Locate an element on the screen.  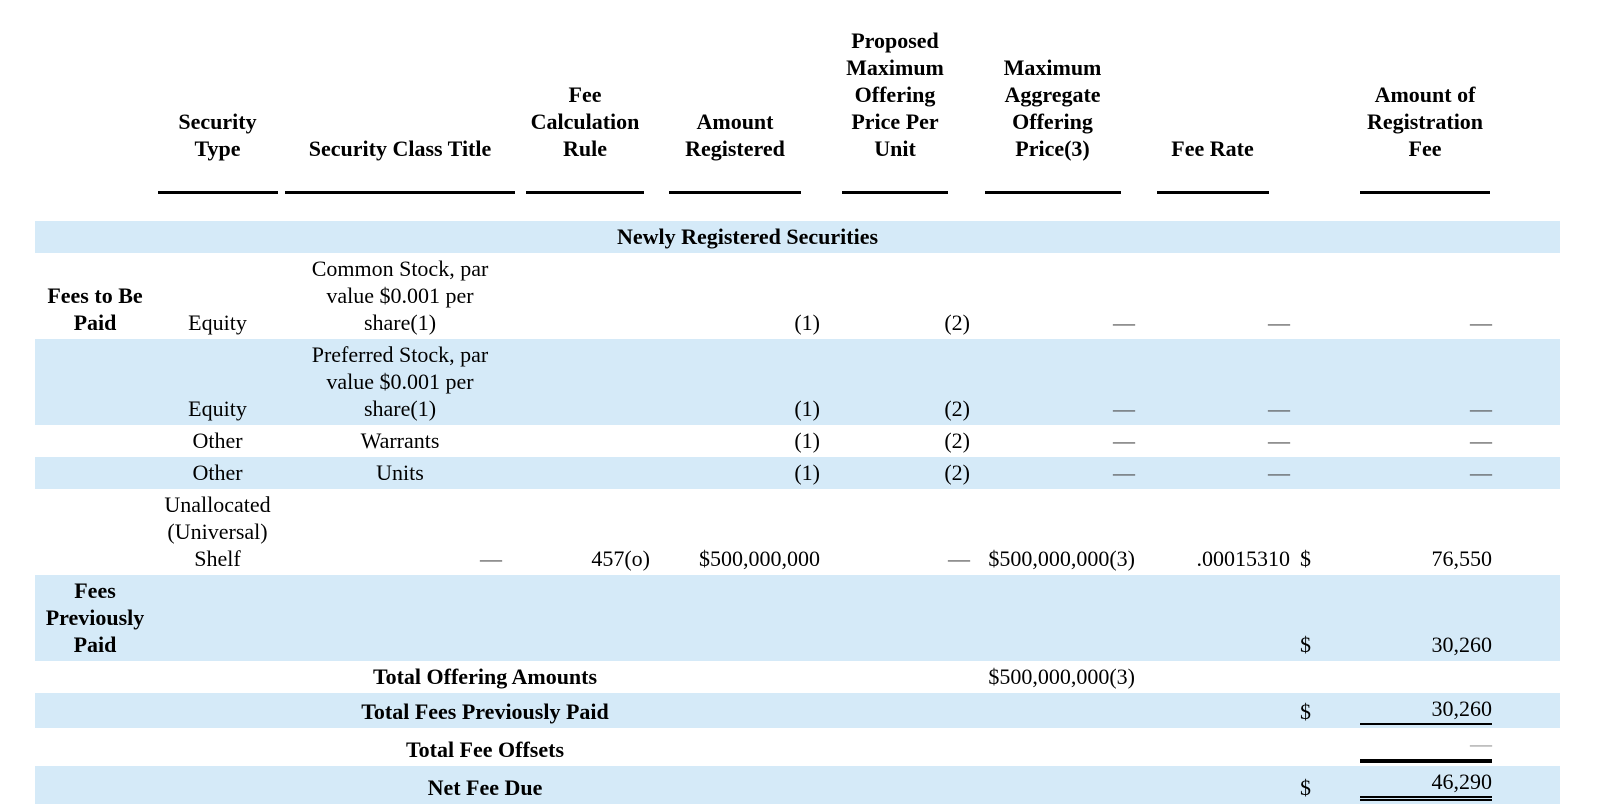
total-label: Total Offering Amounts is located at coordinates (485, 676).